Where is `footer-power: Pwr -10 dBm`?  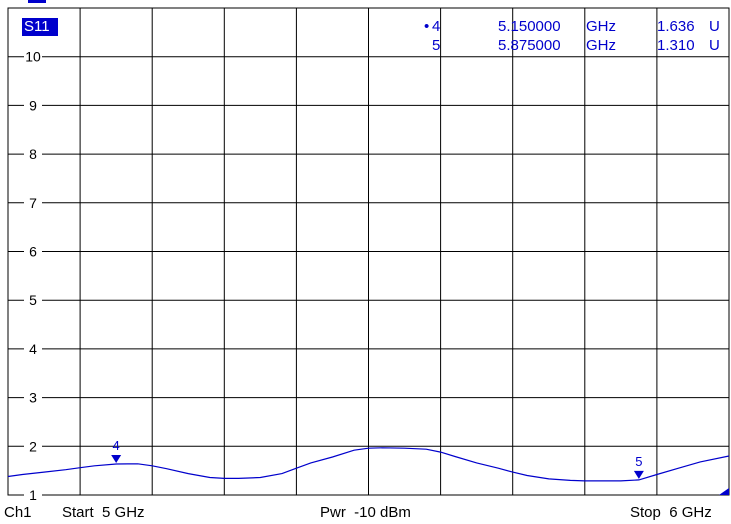
footer-power: Pwr -10 dBm is located at coordinates (365, 512).